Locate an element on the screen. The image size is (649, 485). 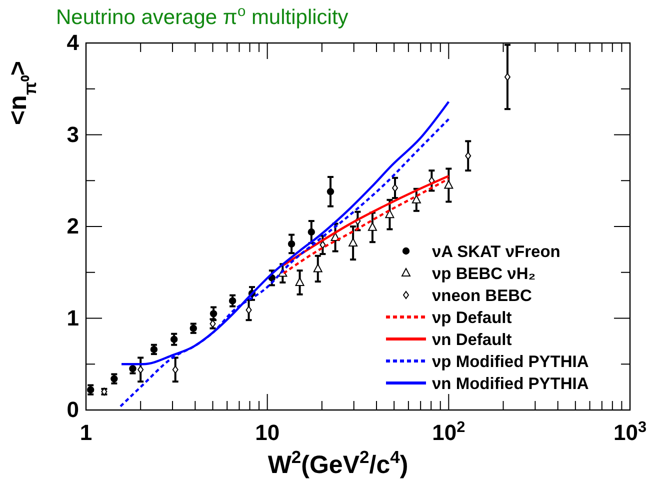
y-tick-label: 4 is located at coordinates (73, 42).